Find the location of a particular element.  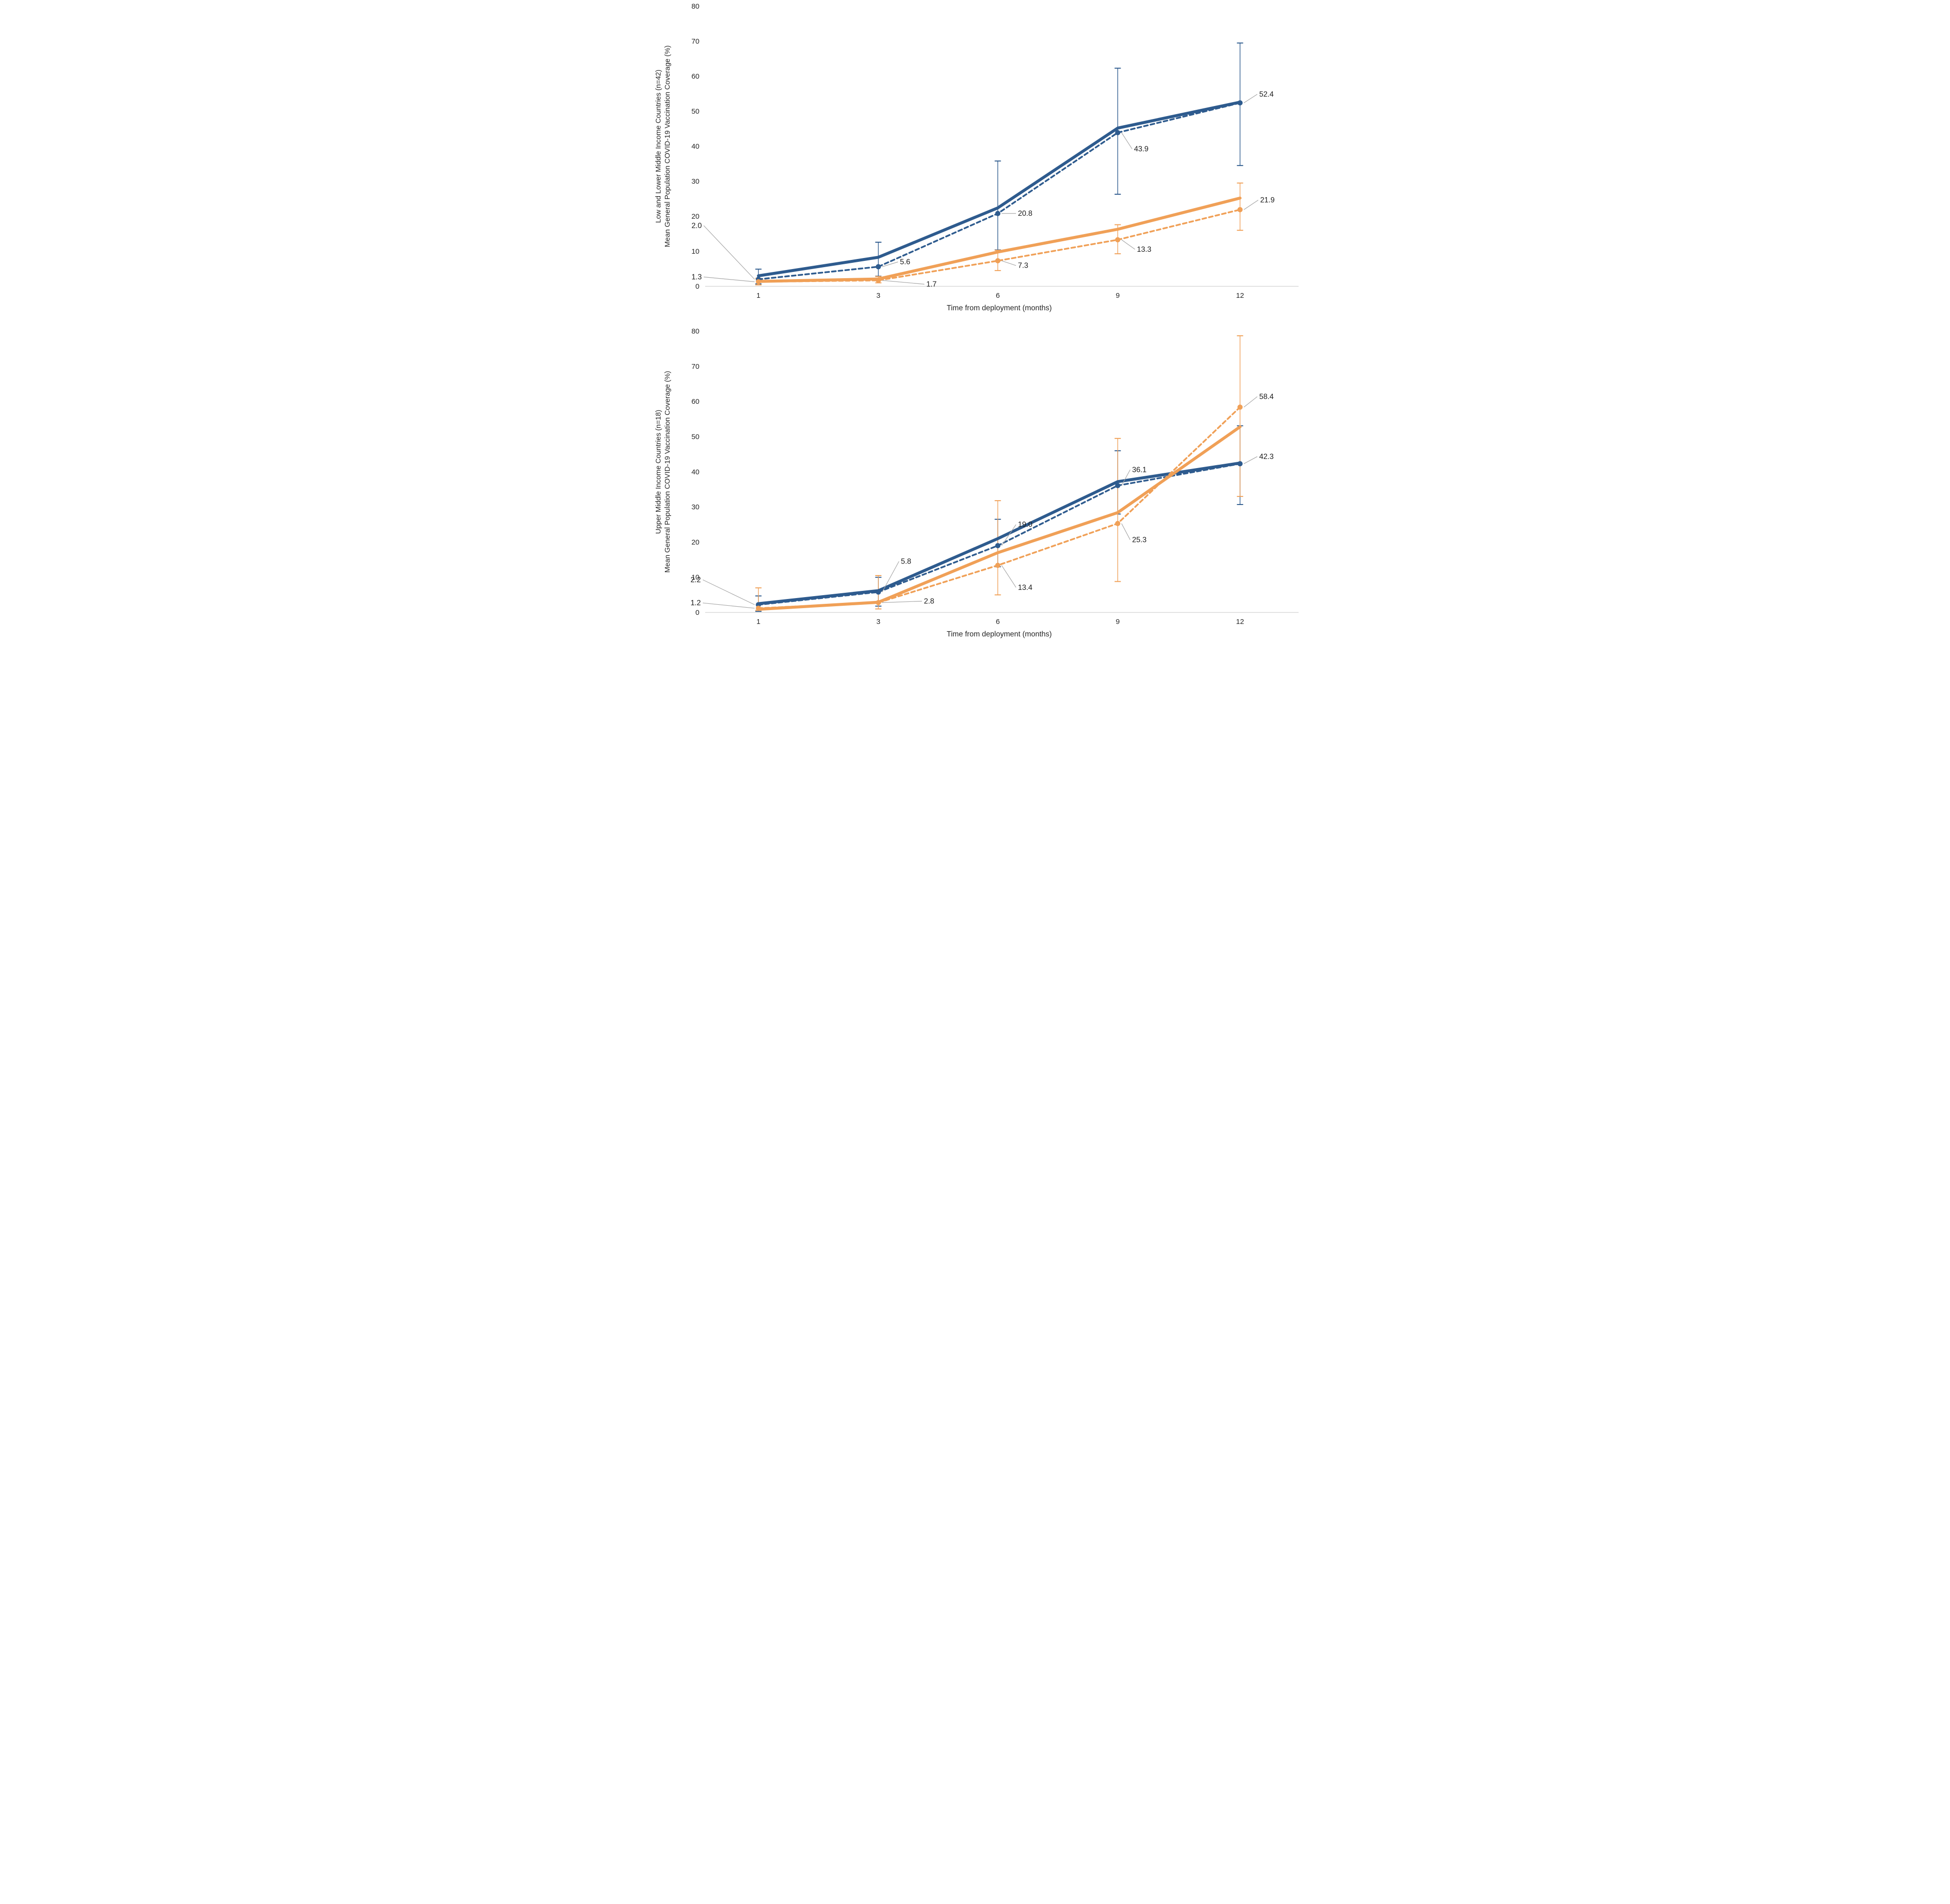

orange-dashed-line is located at coordinates (999, 508).